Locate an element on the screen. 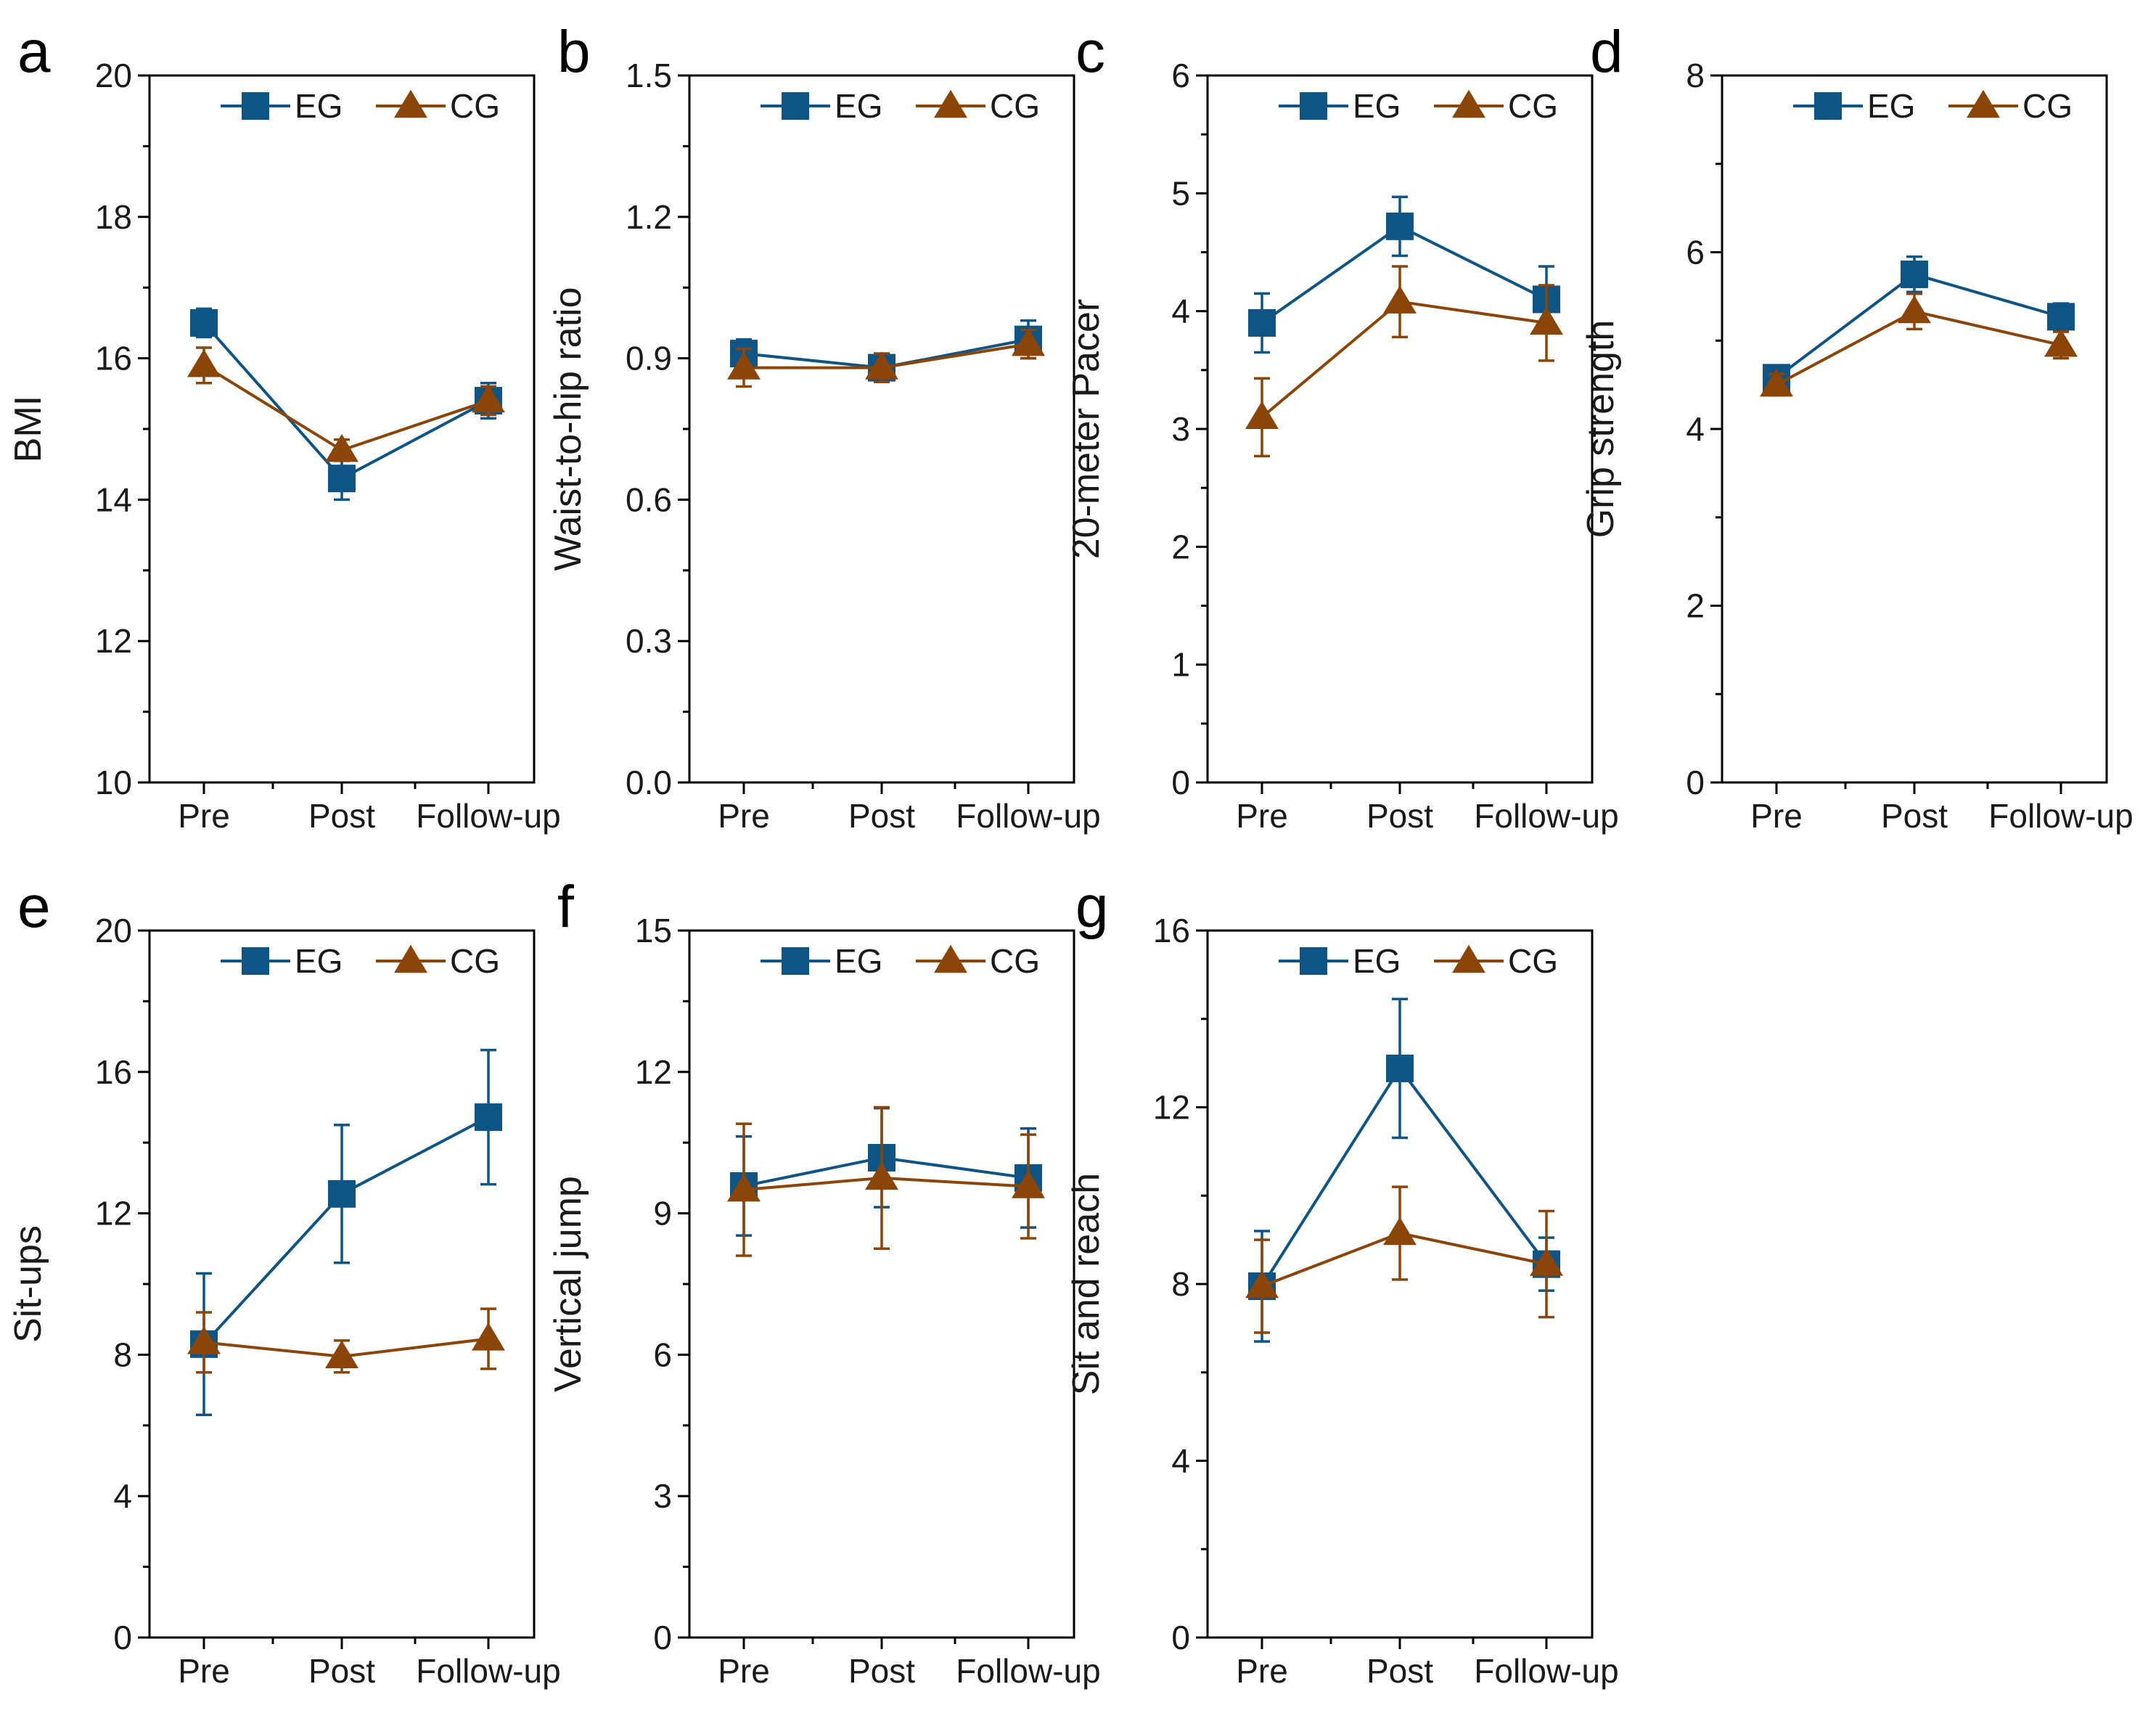 Image resolution: width=2156 pixels, height=1713 pixels. y-tick-label: 0.0 is located at coordinates (649, 783).